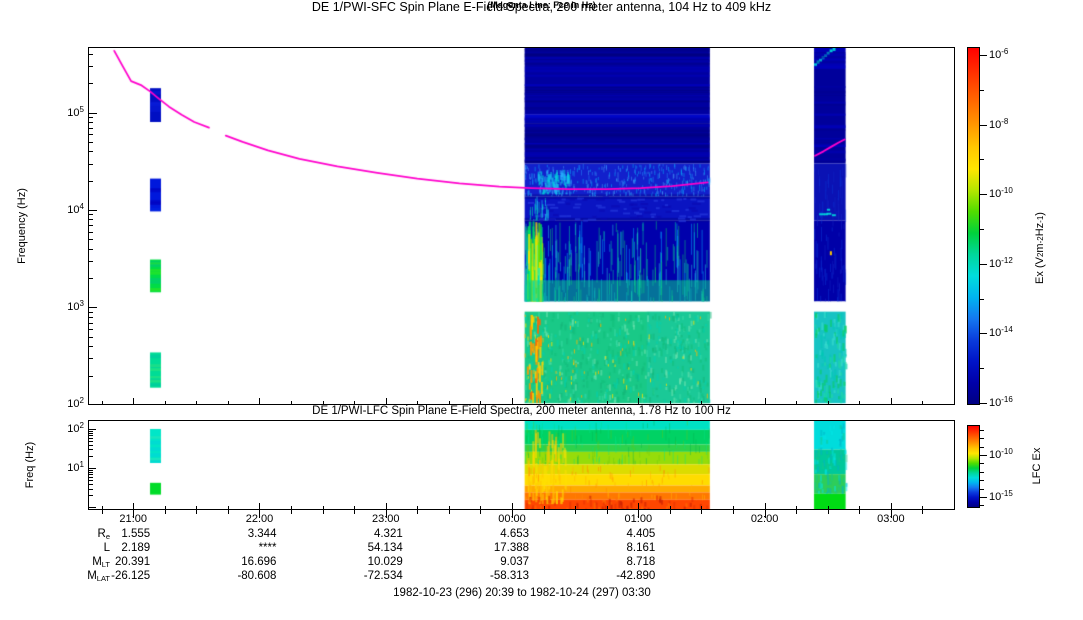 Image resolution: width=1083 pixels, height=620 pixels. What do you see at coordinates (259, 519) in the screenshot?
I see `time-tick-label: 22:00` at bounding box center [259, 519].